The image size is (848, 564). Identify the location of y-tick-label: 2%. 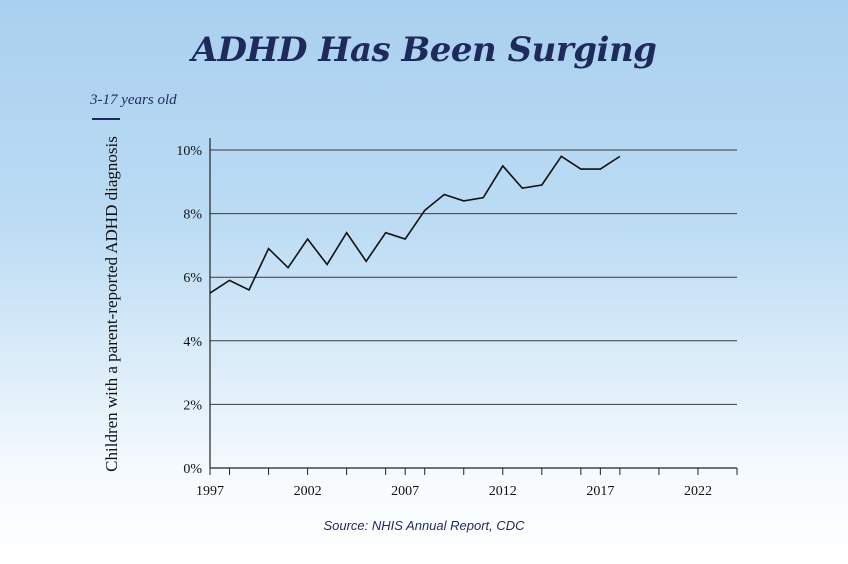
(192, 405).